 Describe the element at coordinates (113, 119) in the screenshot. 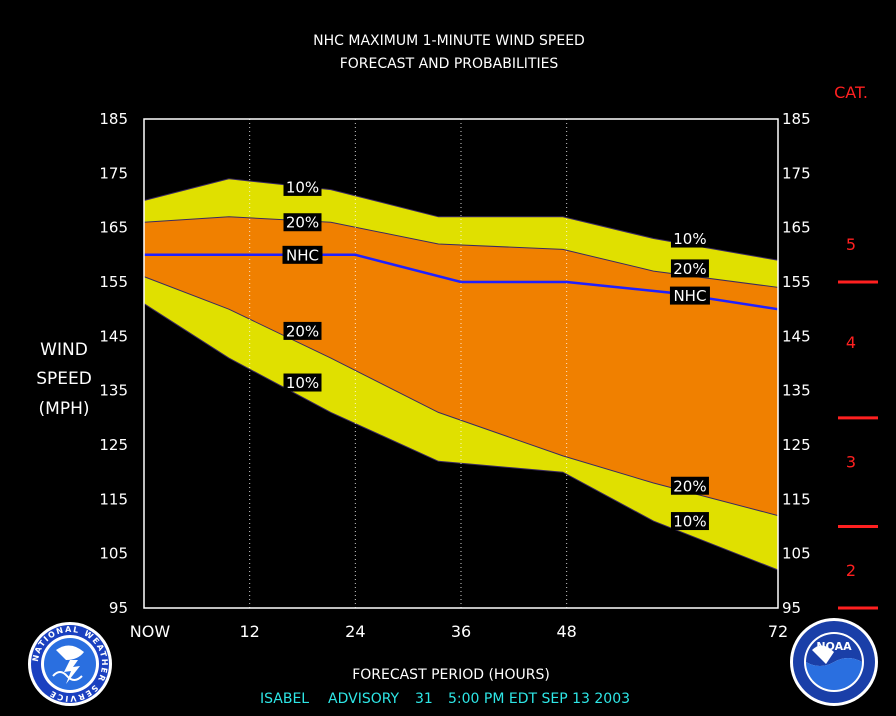

I see `y-tick-left-185: 185` at that location.